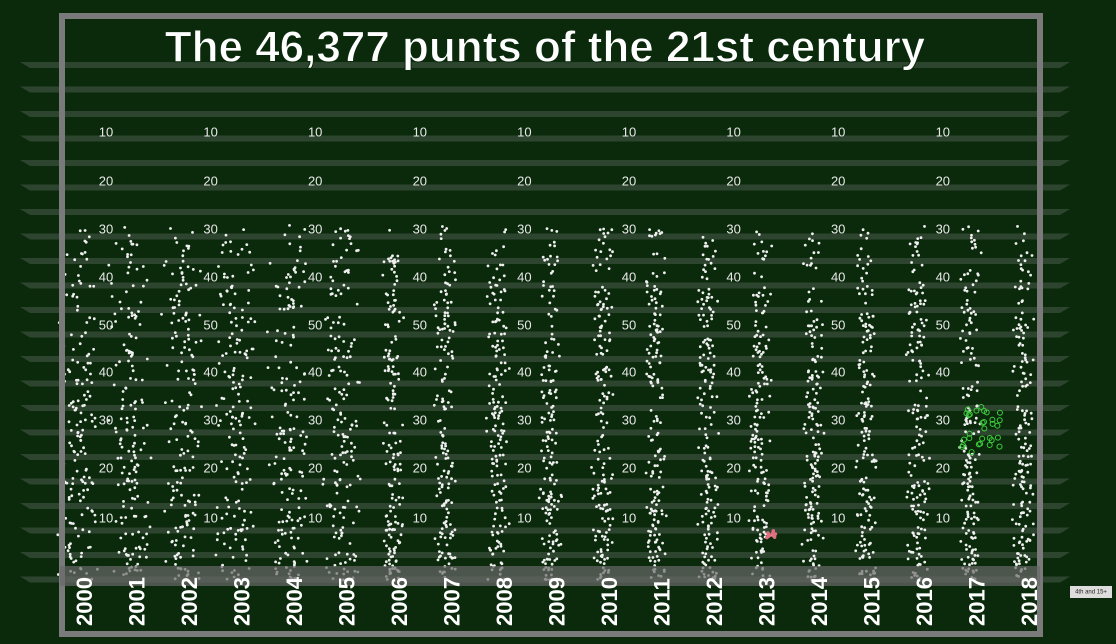 The image size is (1116, 644). What do you see at coordinates (733, 180) in the screenshot?
I see `yard-label: 20` at bounding box center [733, 180].